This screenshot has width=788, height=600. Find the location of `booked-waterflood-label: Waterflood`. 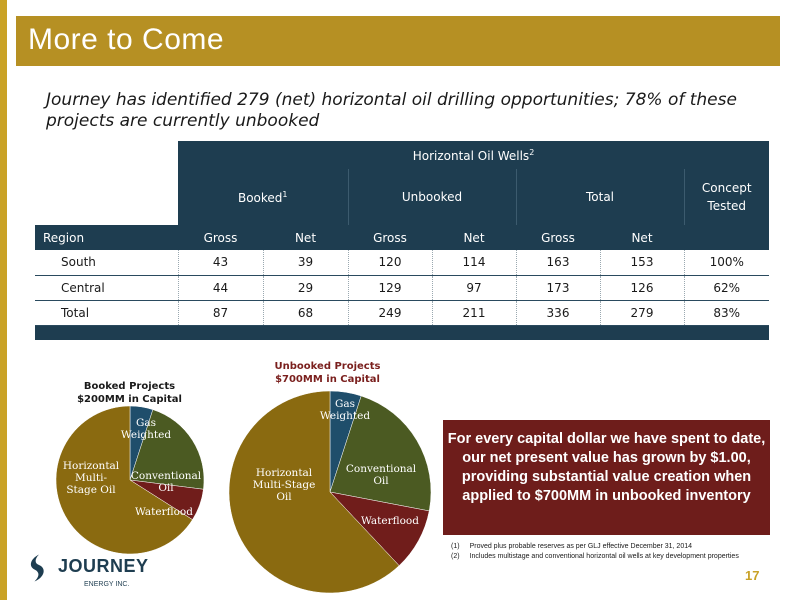

booked-waterflood-label: Waterflood is located at coordinates (164, 512).